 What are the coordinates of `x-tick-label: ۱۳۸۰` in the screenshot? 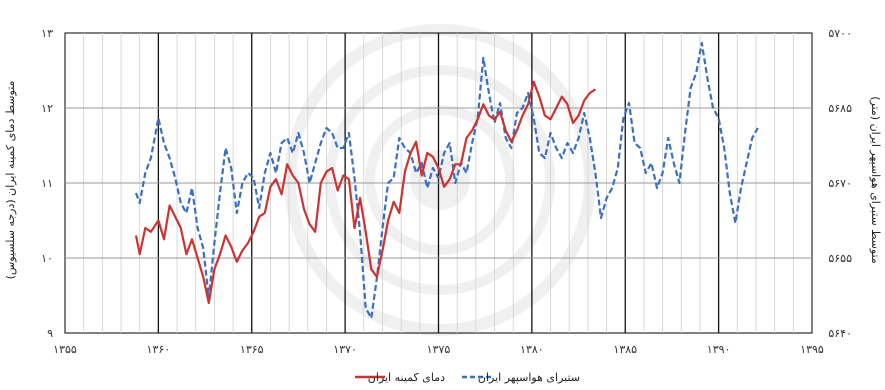 It's located at (532, 349).